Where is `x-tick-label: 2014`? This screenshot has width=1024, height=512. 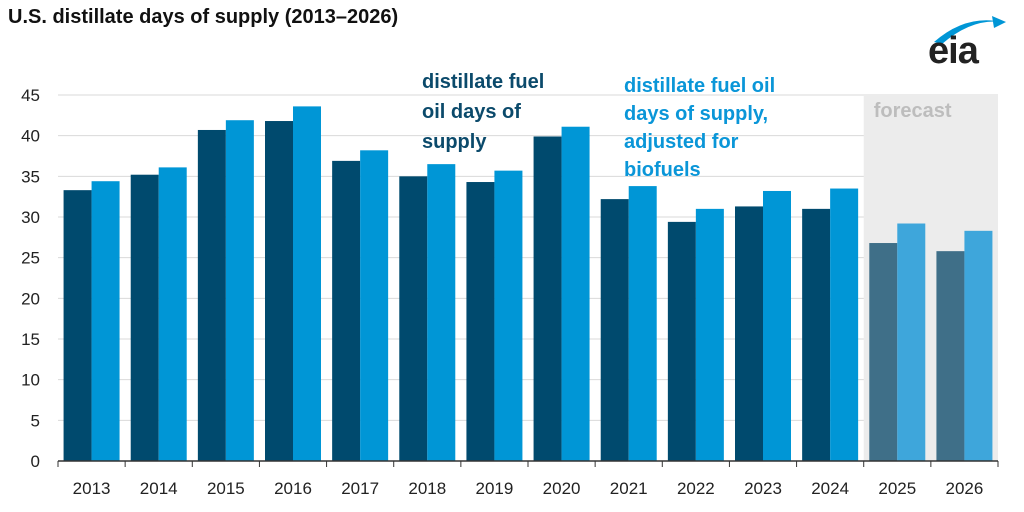 x-tick-label: 2014 is located at coordinates (159, 488).